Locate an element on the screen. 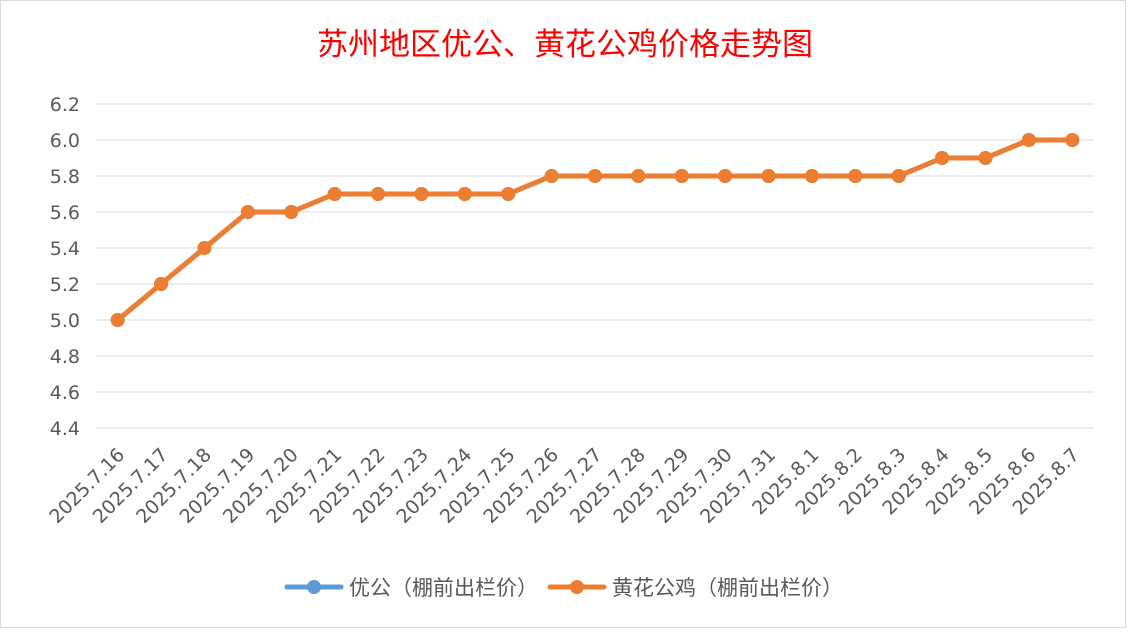 This screenshot has height=636, width=1130. y-tick-label: 5.6 is located at coordinates (65, 213).